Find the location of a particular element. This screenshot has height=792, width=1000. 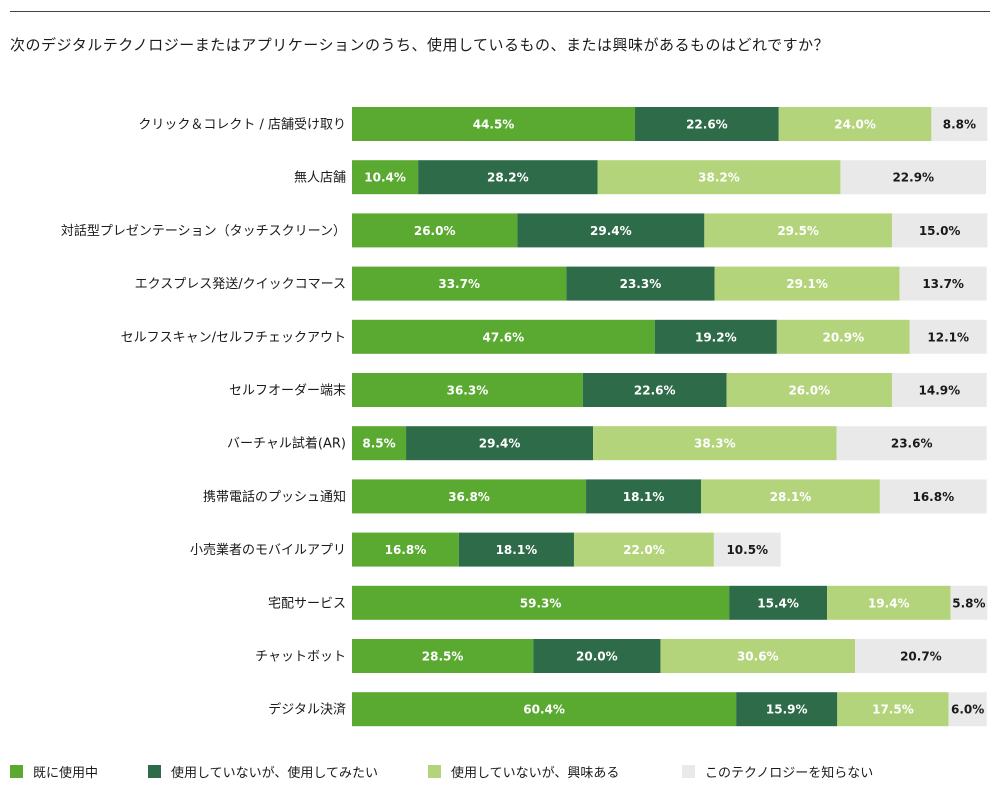

category-label: チャットボット is located at coordinates (300, 657).